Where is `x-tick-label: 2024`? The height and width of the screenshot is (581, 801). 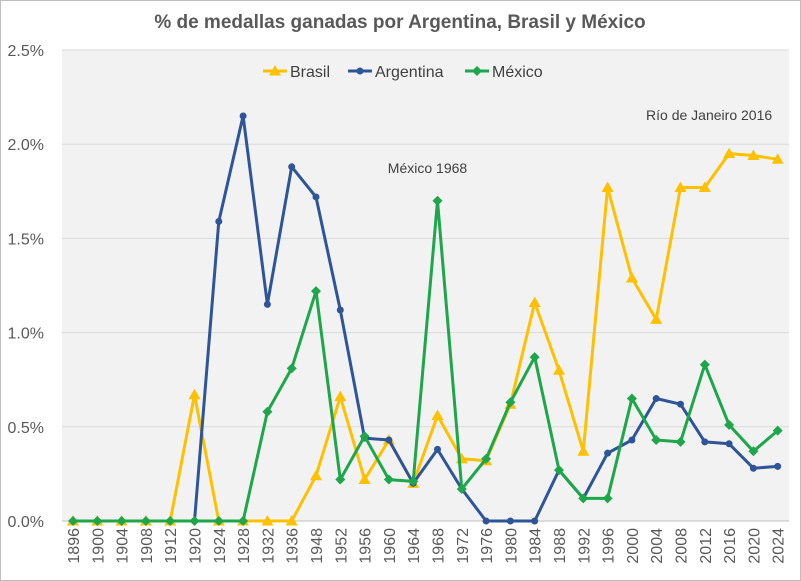
x-tick-label: 2024 is located at coordinates (779, 546).